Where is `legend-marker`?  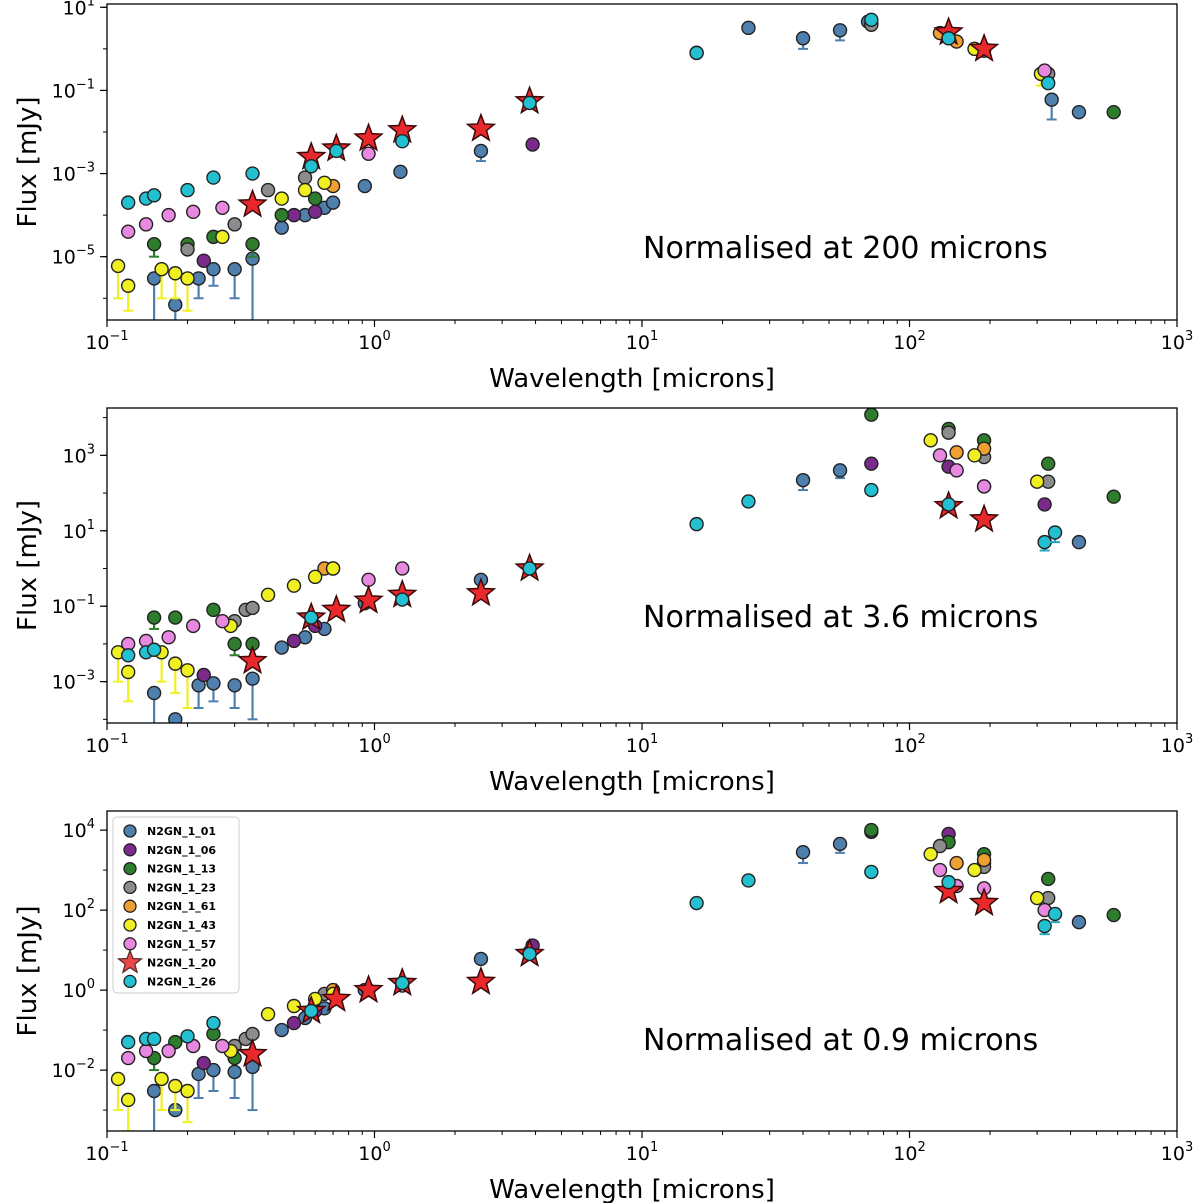
legend-marker is located at coordinates (130, 868).